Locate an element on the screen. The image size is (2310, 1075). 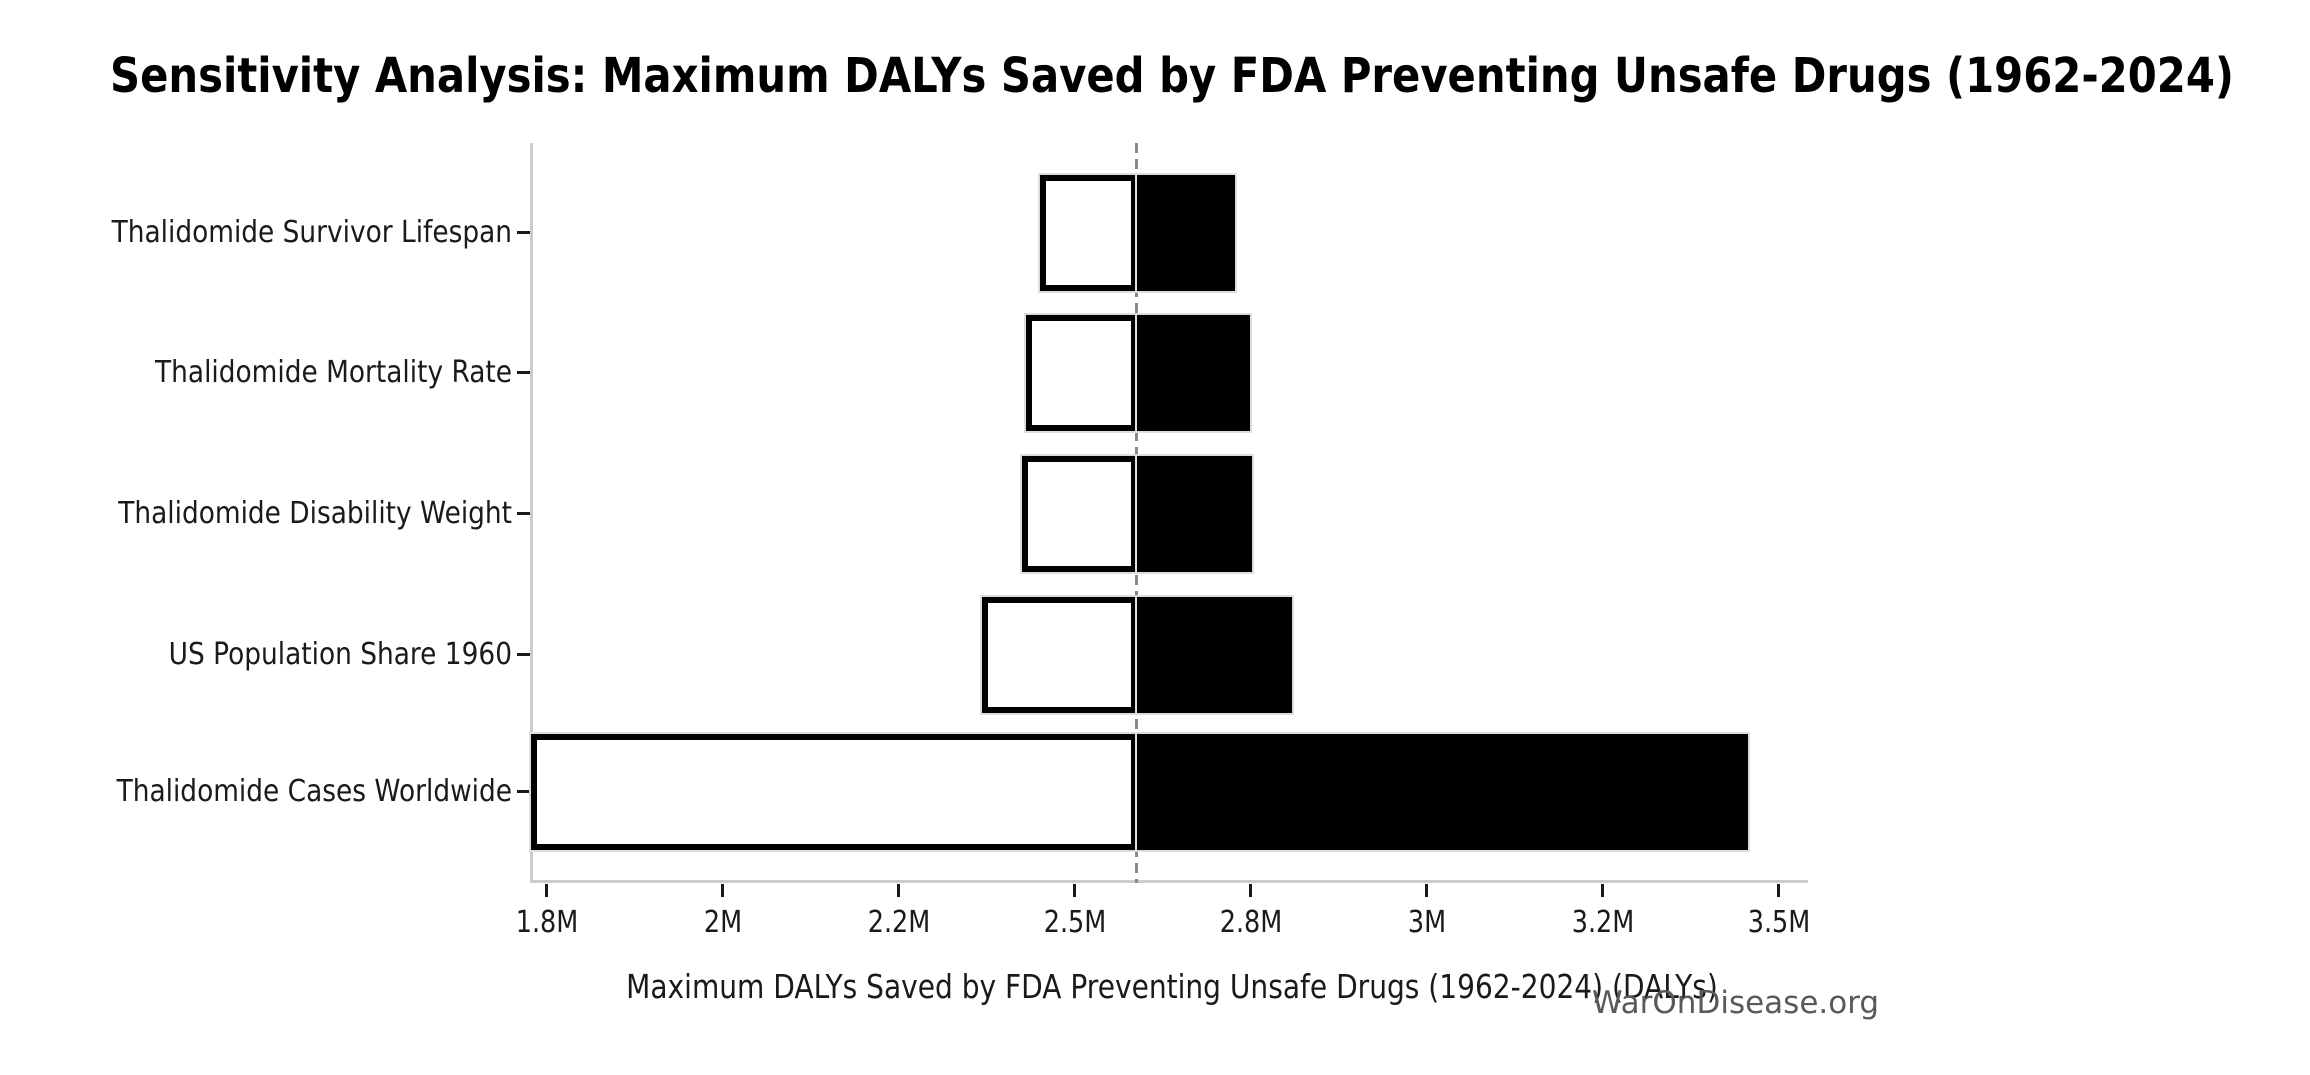
y-tick-label: Thalidomide Disability Weight is located at coordinates (315, 513).